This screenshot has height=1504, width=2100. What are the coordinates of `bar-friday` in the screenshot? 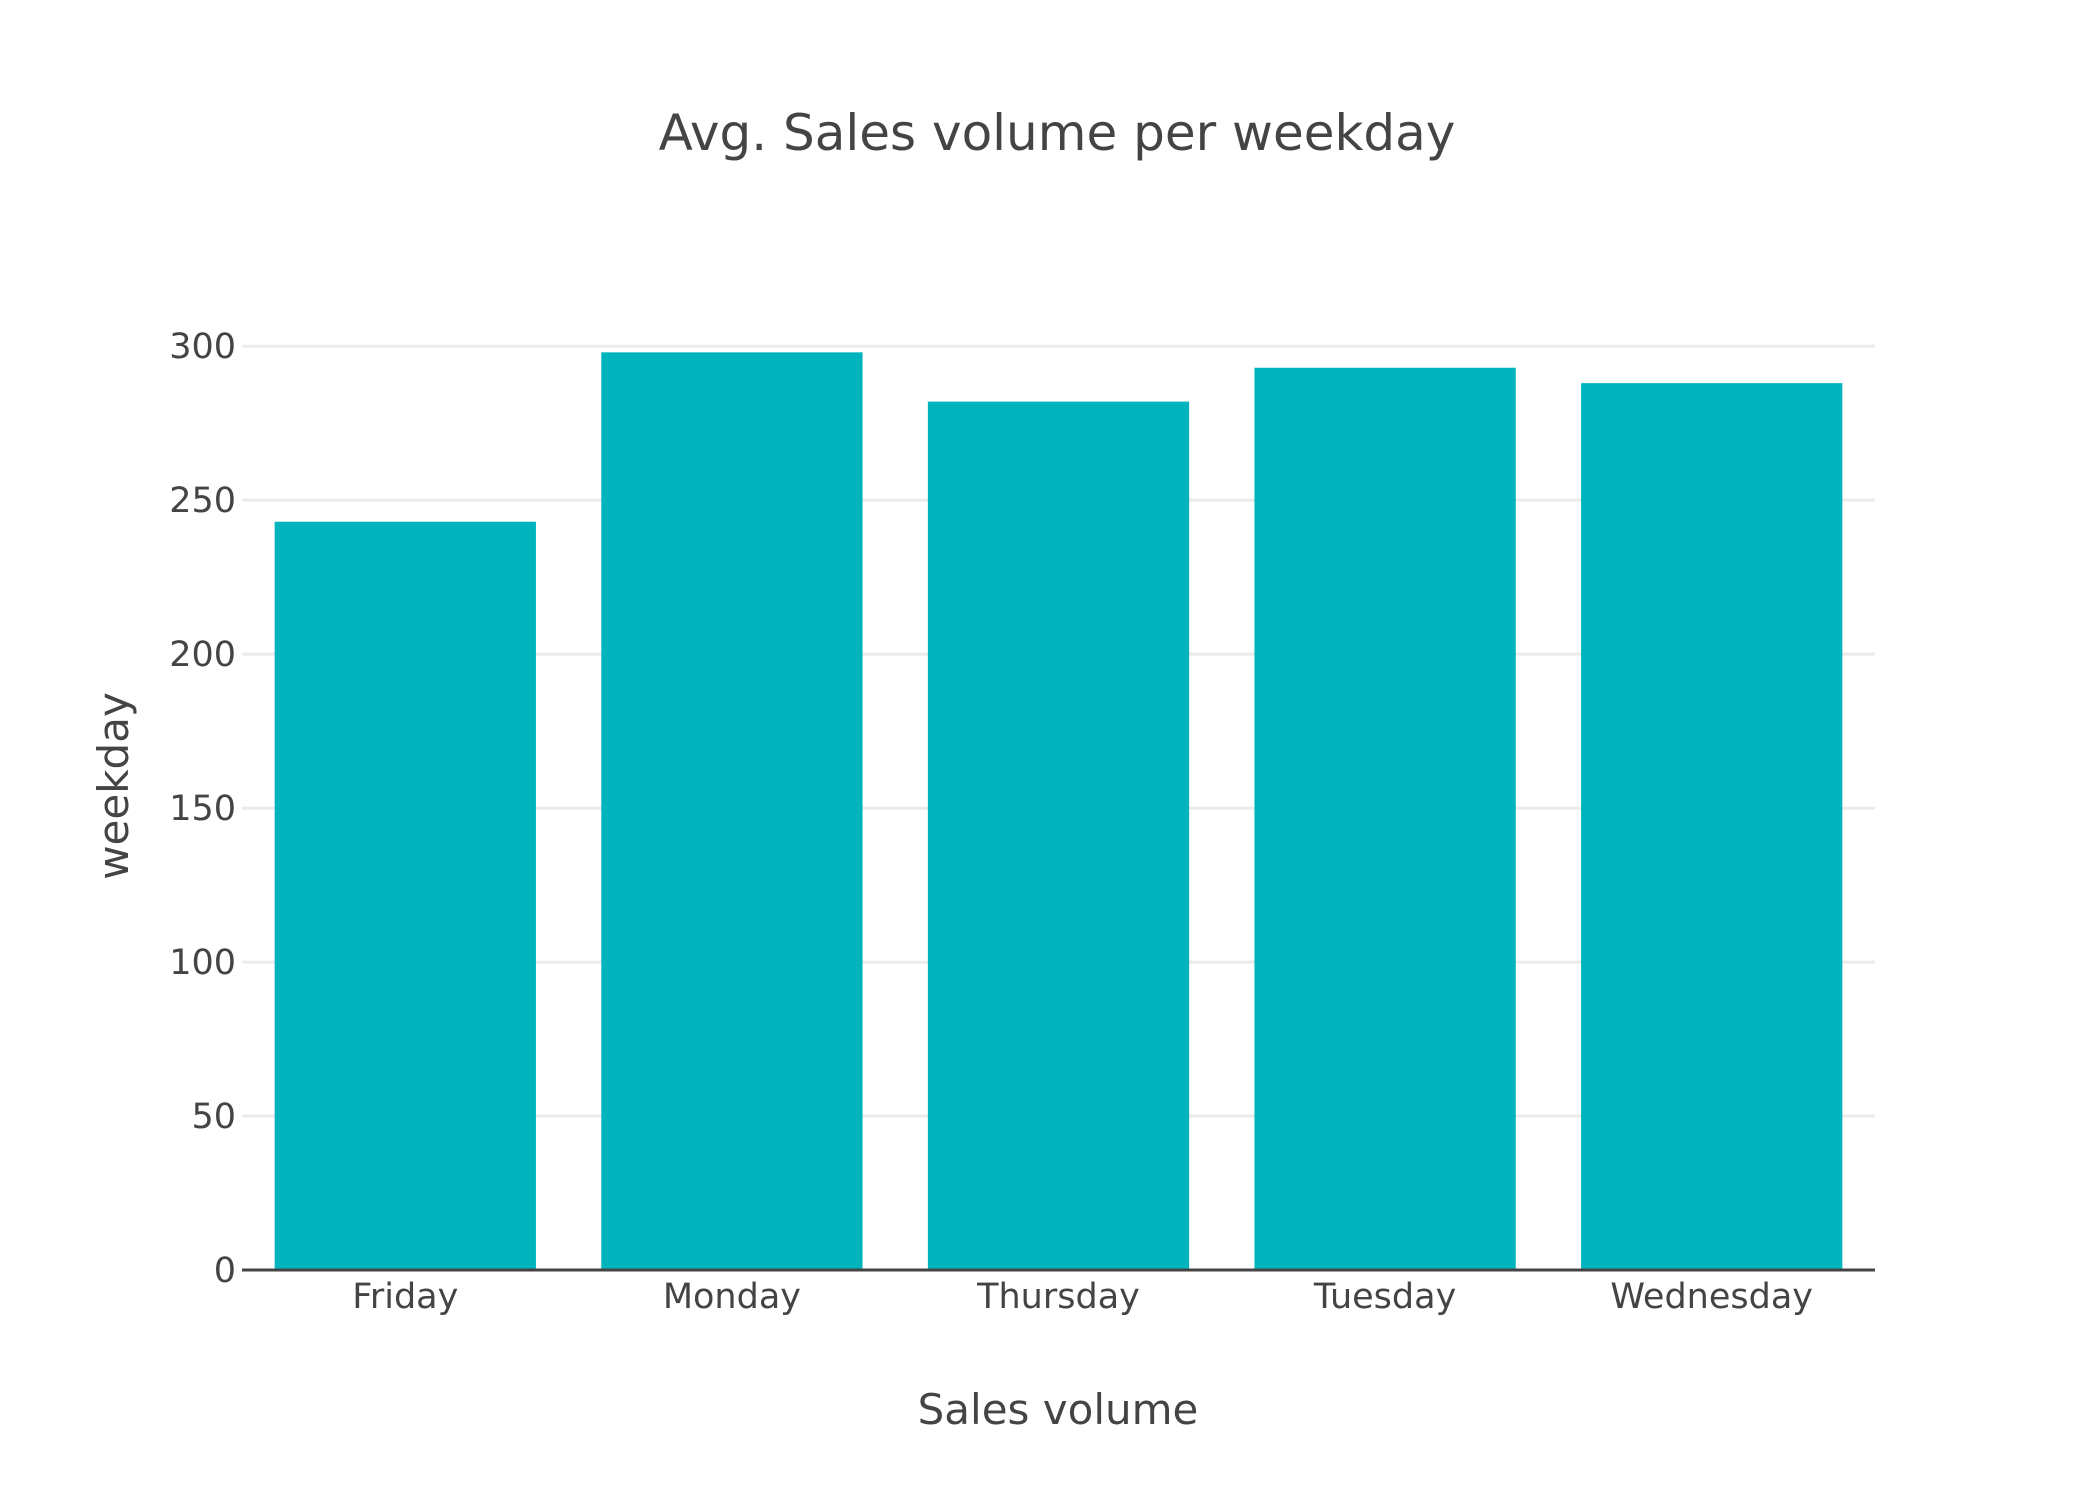 It's located at (405, 895).